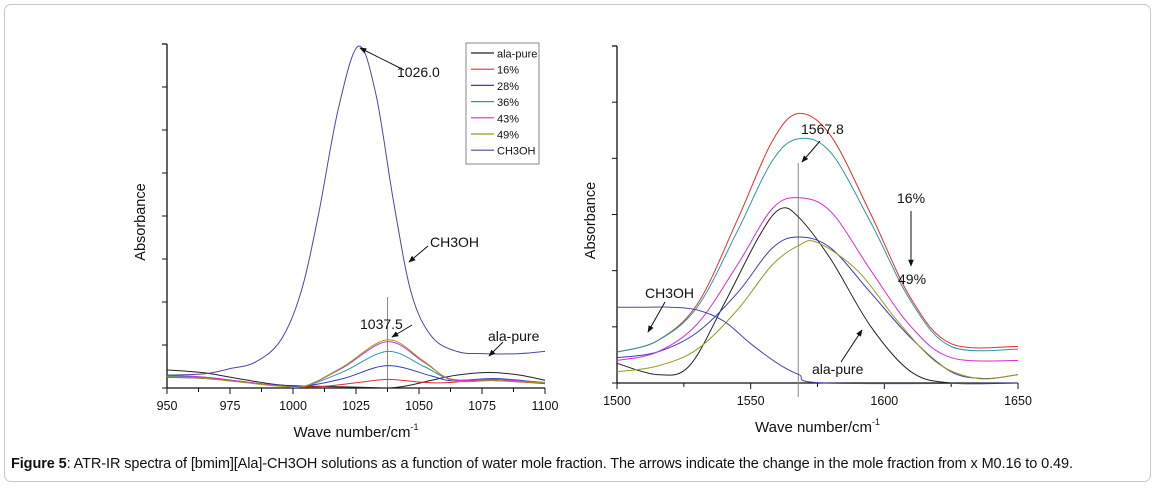  Describe the element at coordinates (508, 136) in the screenshot. I see `legend-entry-label: 49%` at that location.